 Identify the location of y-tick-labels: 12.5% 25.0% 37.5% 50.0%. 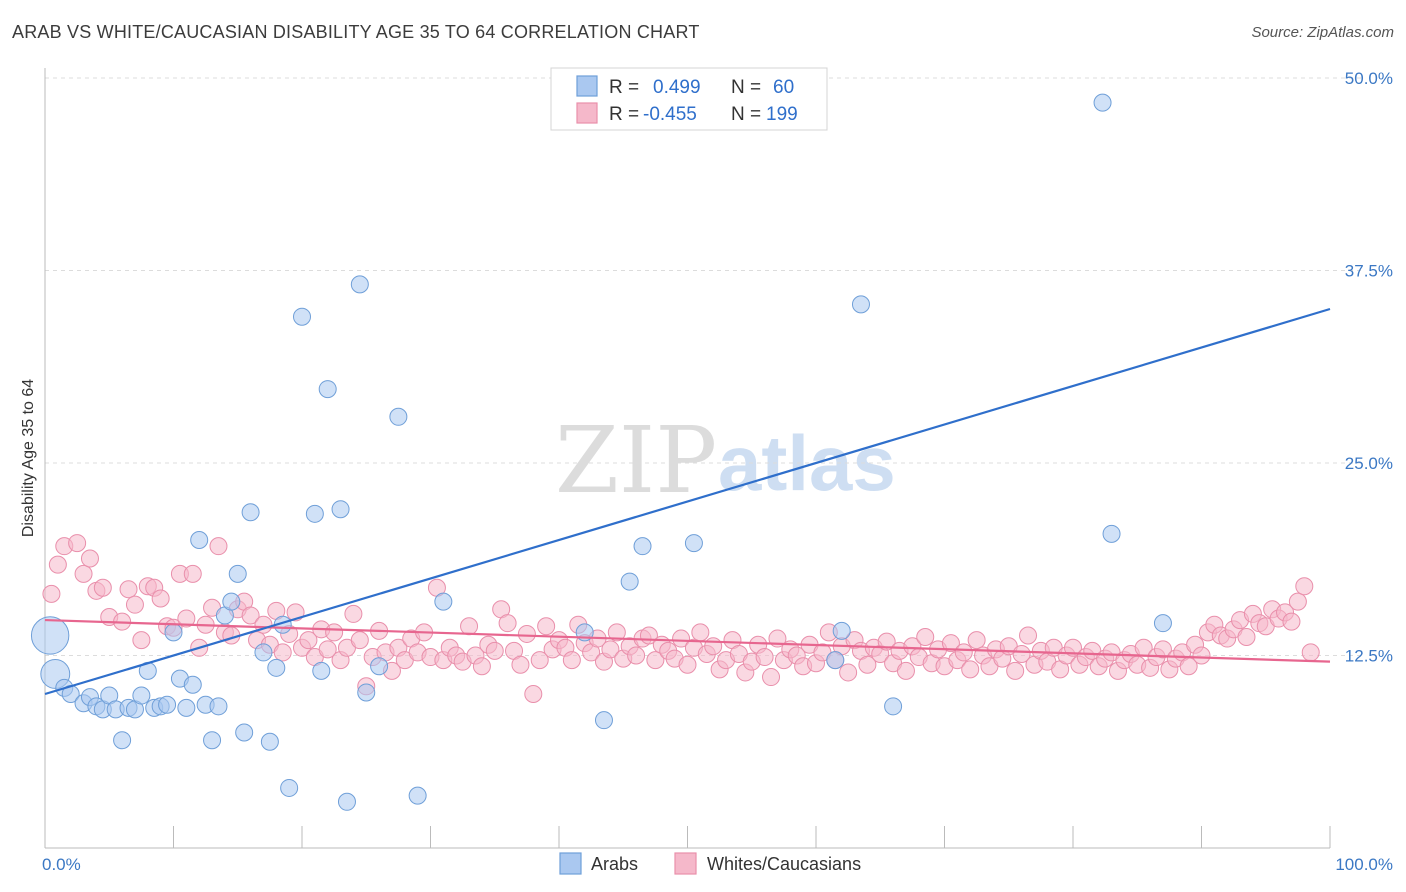
(1369, 367).